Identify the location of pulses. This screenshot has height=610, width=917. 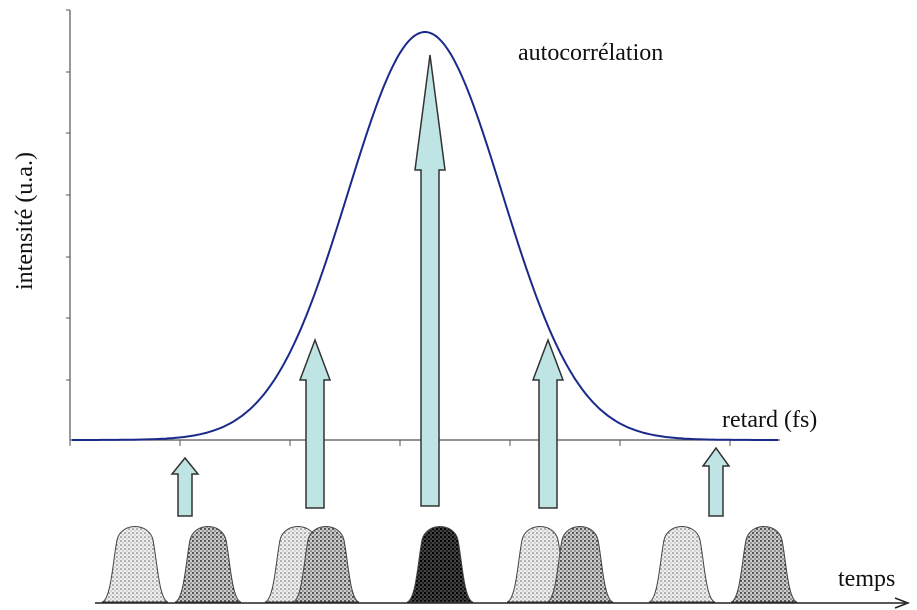
(449, 564).